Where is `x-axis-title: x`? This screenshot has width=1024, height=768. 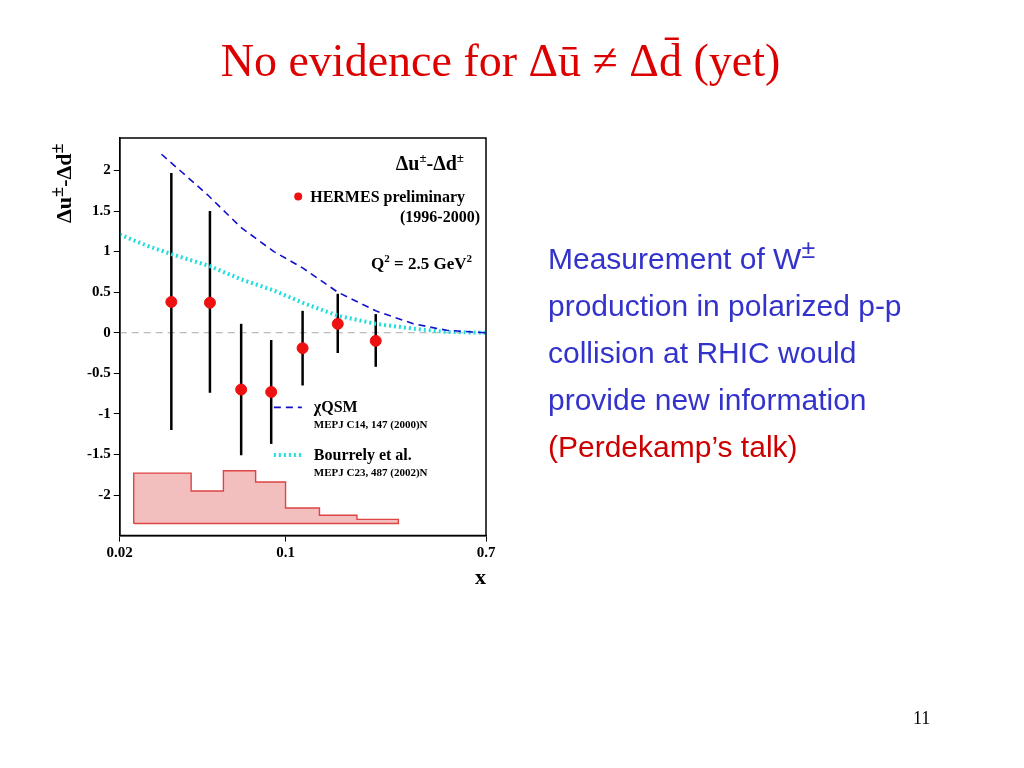 x-axis-title: x is located at coordinates (480, 577).